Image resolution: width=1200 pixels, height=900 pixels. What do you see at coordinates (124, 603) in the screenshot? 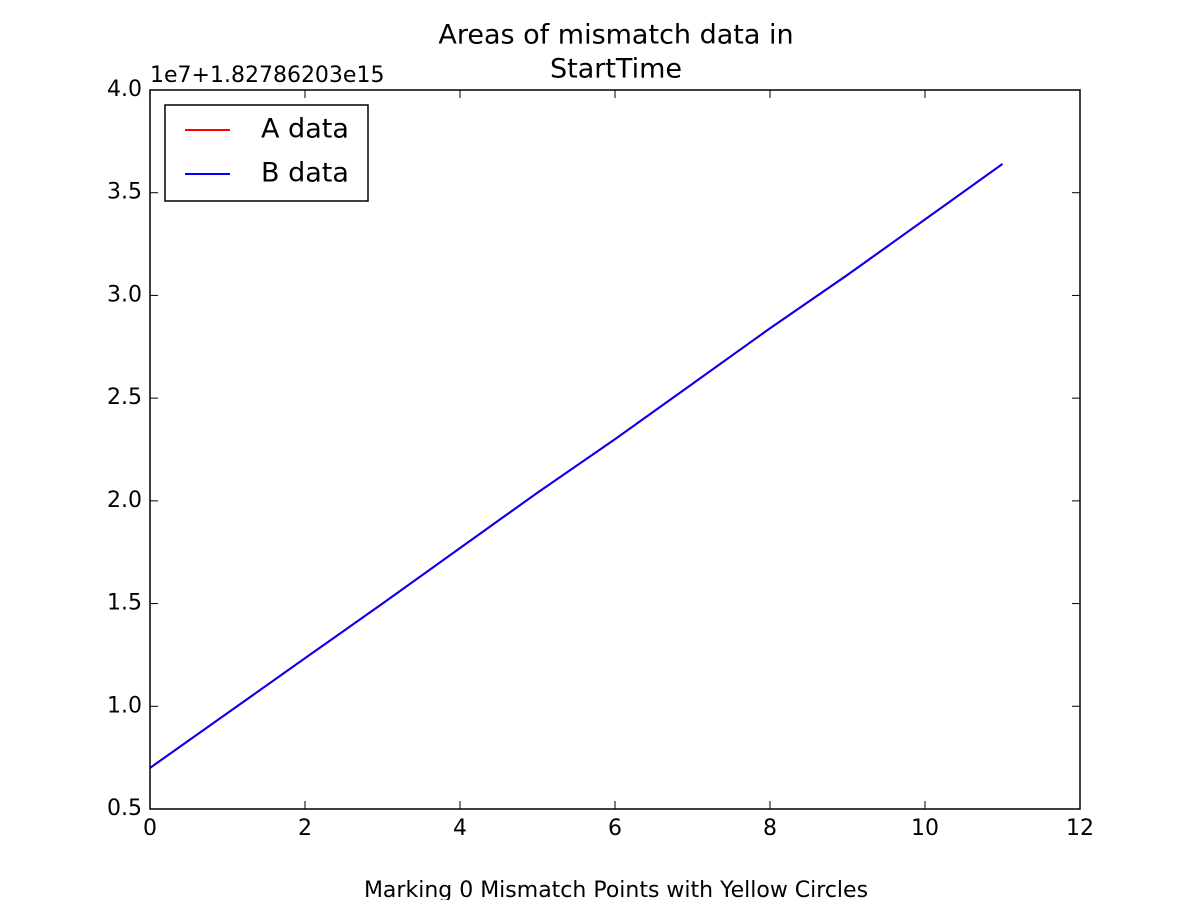
I see `y-tick-label: 1.5` at bounding box center [124, 603].